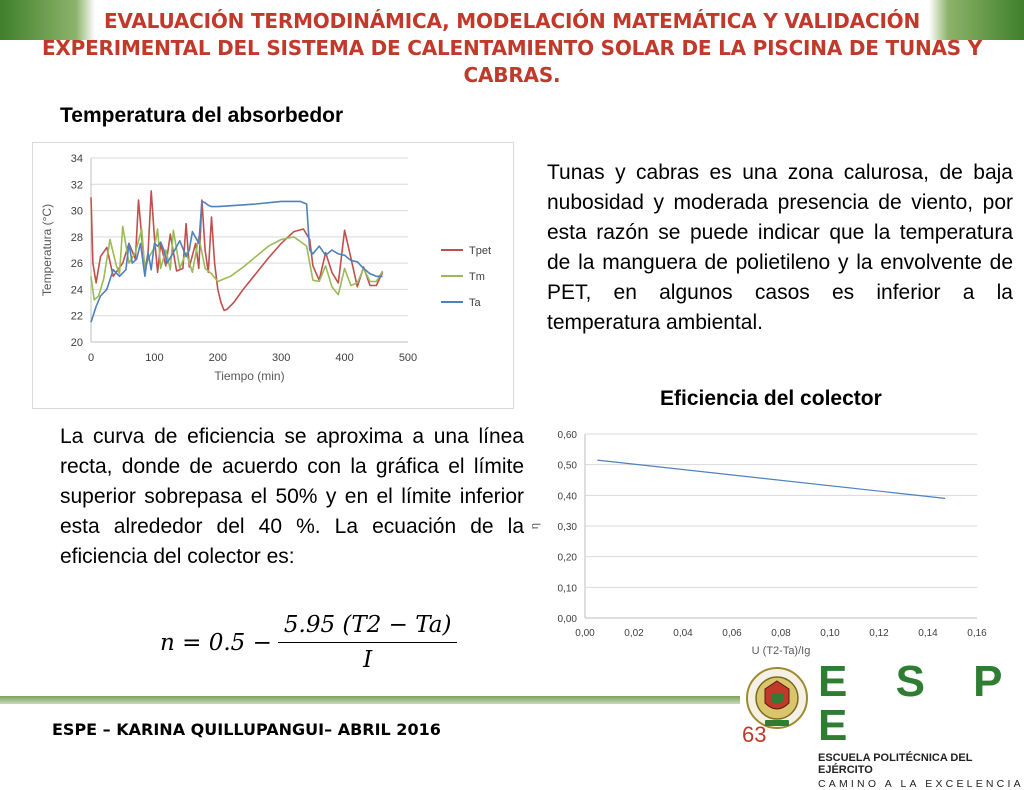  I want to click on legend-label-tm: Tm, so click(477, 277).